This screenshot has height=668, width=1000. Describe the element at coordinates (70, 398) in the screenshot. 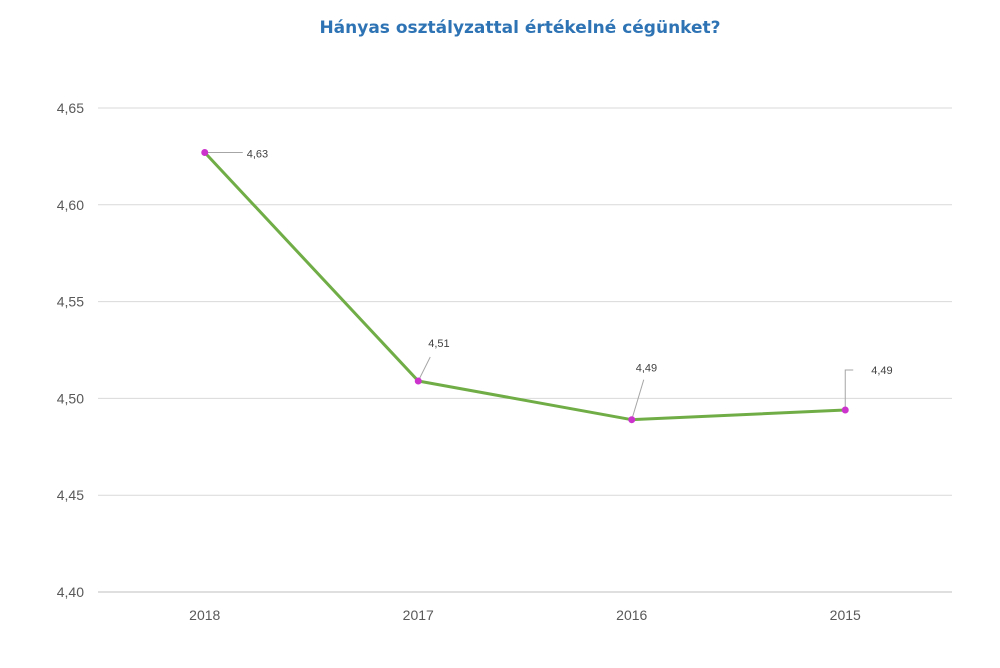

I see `y-tick-label: 4,50` at that location.